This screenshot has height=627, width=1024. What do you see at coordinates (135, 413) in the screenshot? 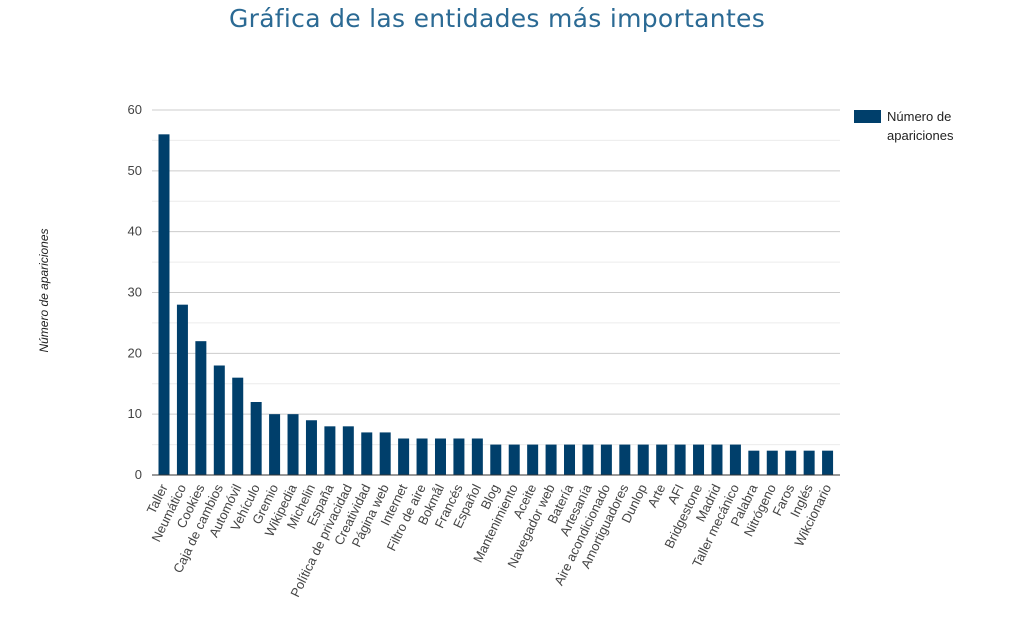
I see `y-tick-label: 10` at bounding box center [135, 413].